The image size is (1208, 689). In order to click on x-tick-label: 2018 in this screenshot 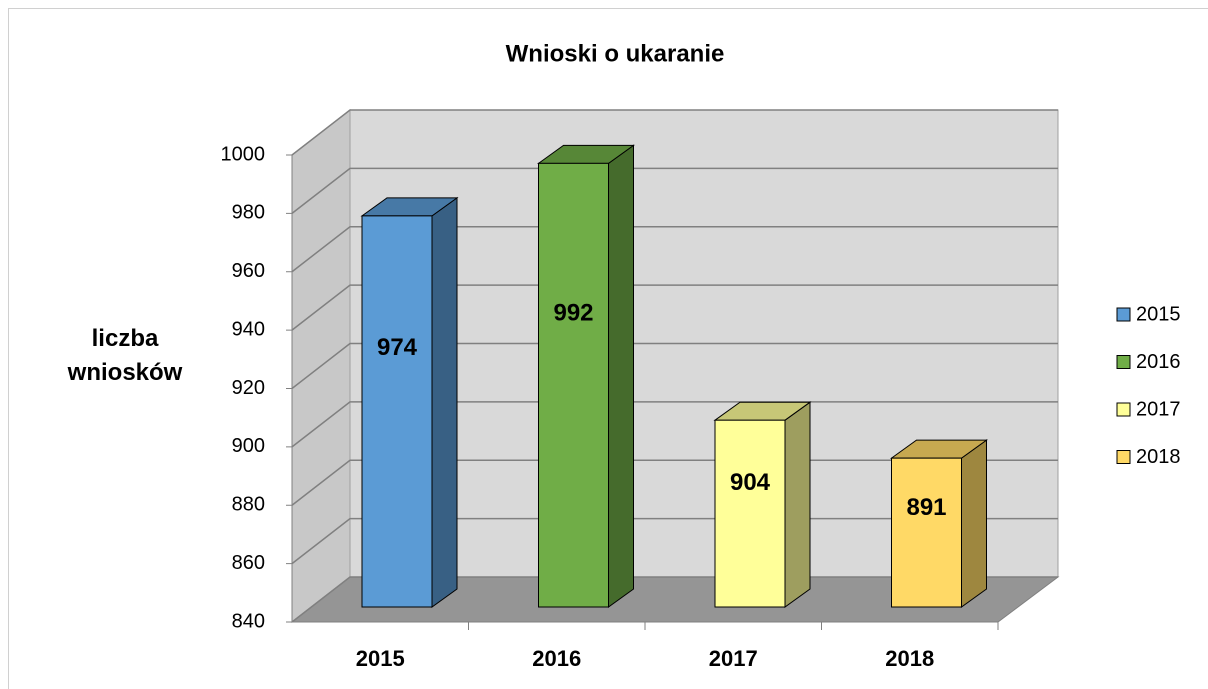, I will do `click(909, 658)`.